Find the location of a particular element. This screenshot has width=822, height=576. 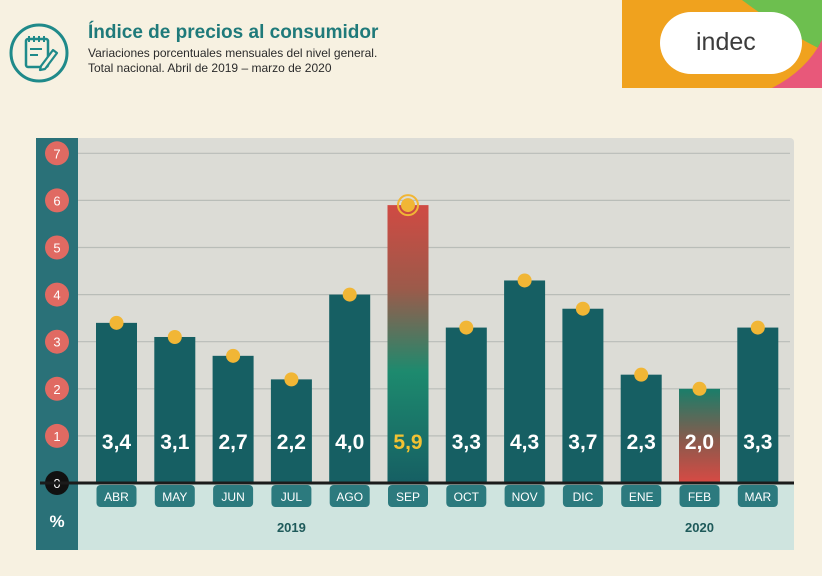

indec-logo is located at coordinates (722, 44).